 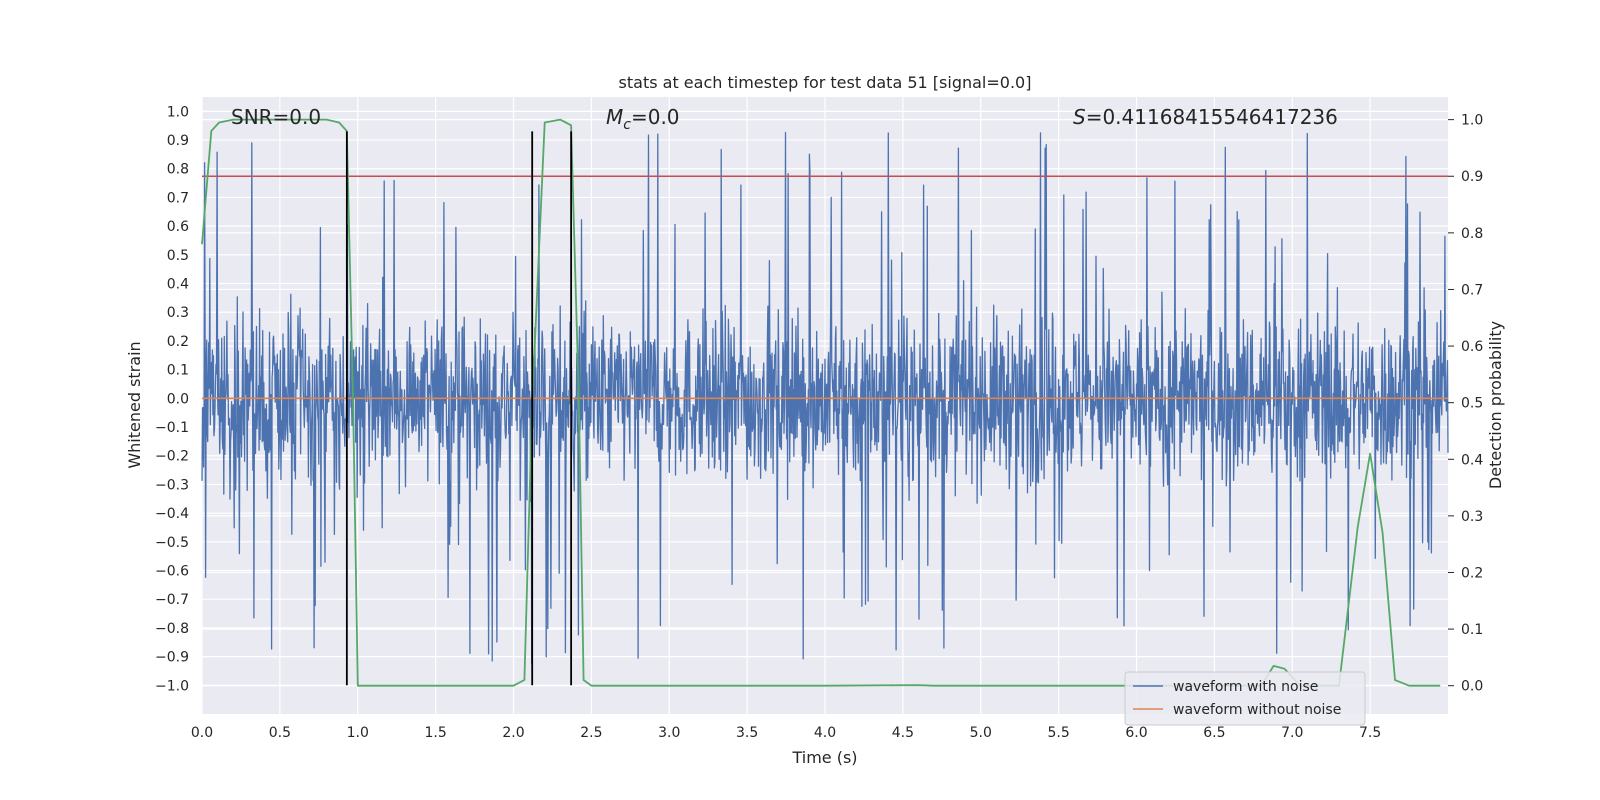 What do you see at coordinates (747, 733) in the screenshot?
I see `x-tick-label: 3.5` at bounding box center [747, 733].